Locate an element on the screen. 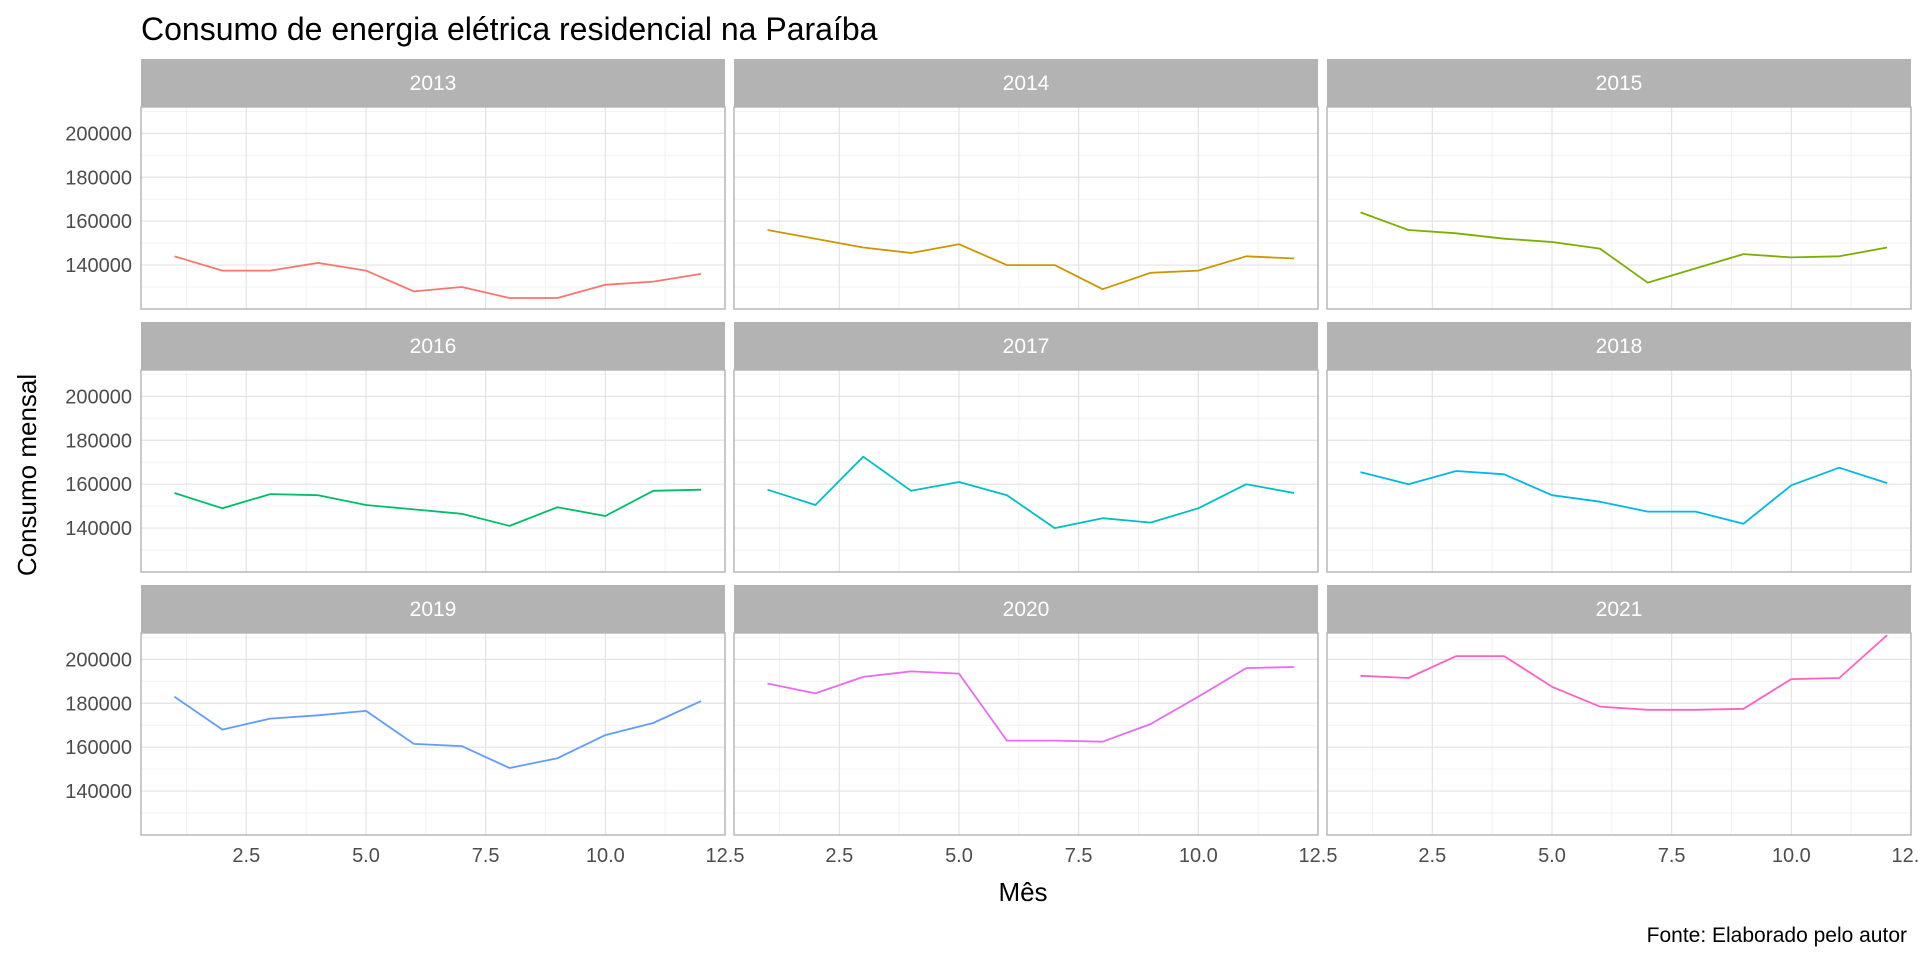 The height and width of the screenshot is (960, 1920). facet-strip-label: 2019 is located at coordinates (433, 609).